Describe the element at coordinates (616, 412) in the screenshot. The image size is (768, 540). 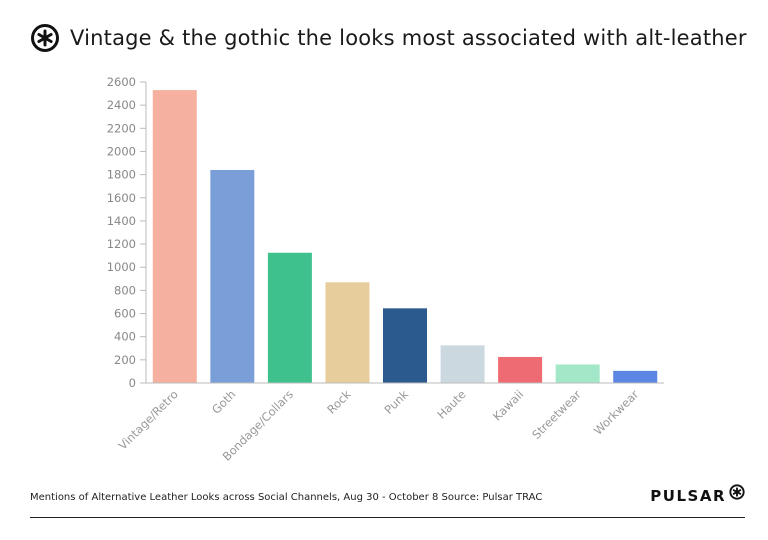
I see `x-tick-label: Workwear` at that location.